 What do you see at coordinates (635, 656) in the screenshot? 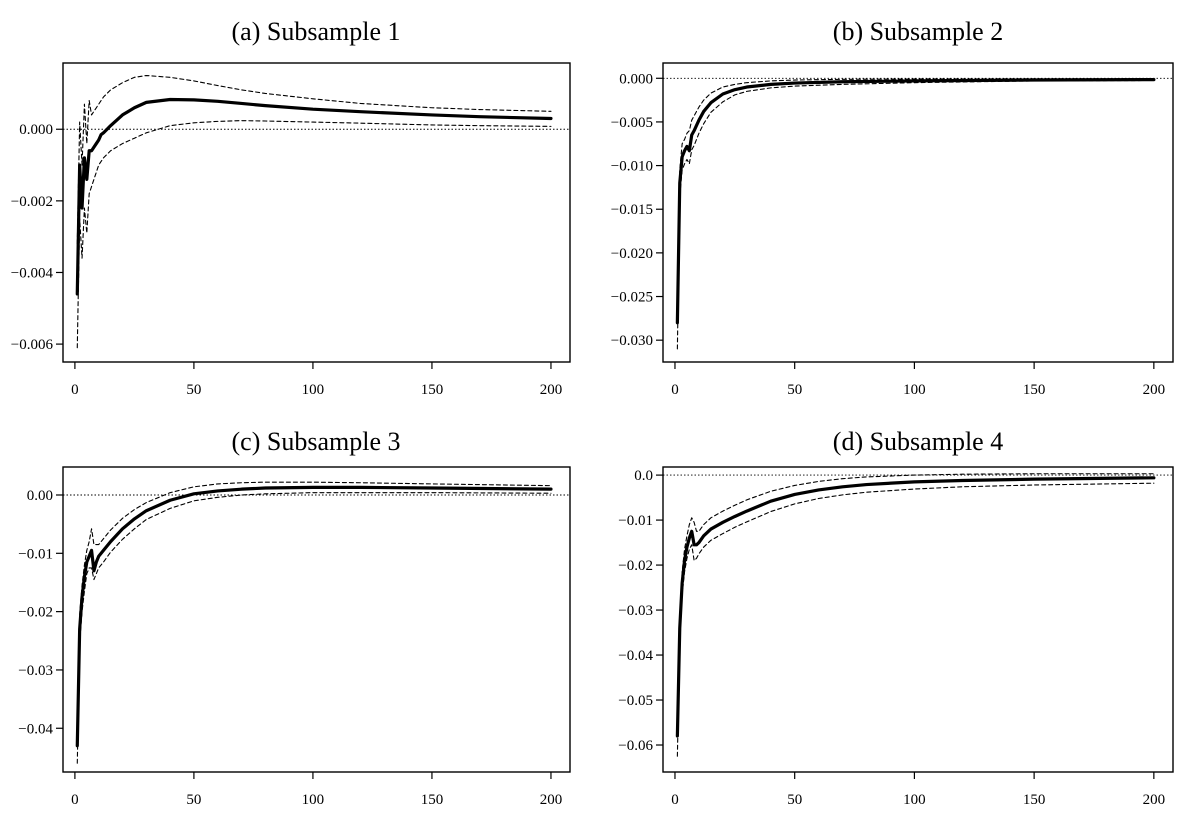
I see `chart-d-y-tick-label: −0.04` at bounding box center [635, 656].